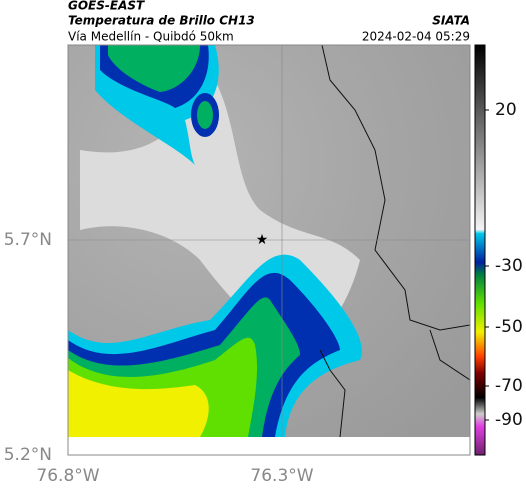 Image resolution: width=526 pixels, height=495 pixels. I want to click on route: Vía Medellín - Quibdó 50km, so click(151, 37).